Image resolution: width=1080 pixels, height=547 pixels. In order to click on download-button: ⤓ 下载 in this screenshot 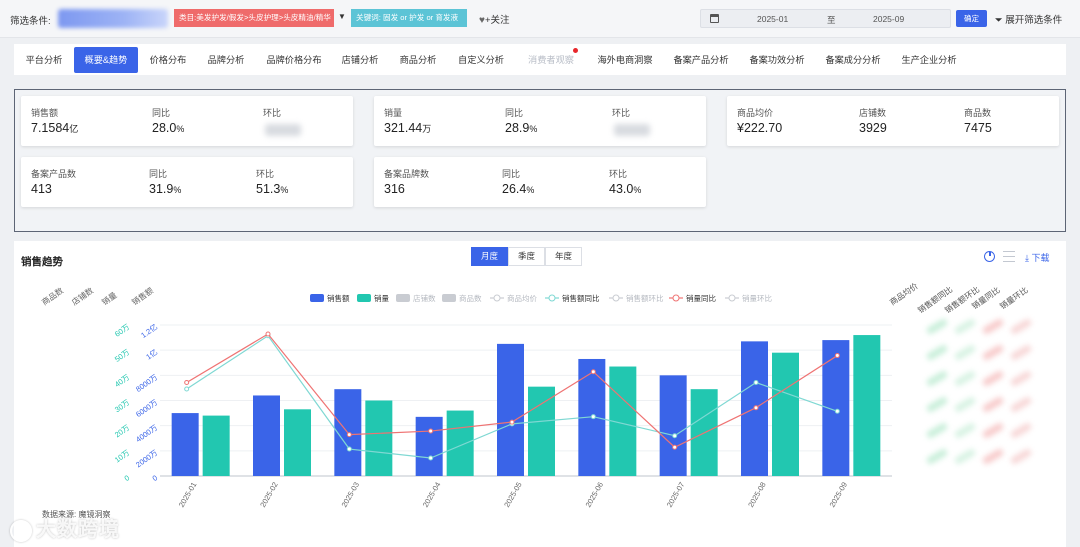, I will do `click(1037, 257)`.